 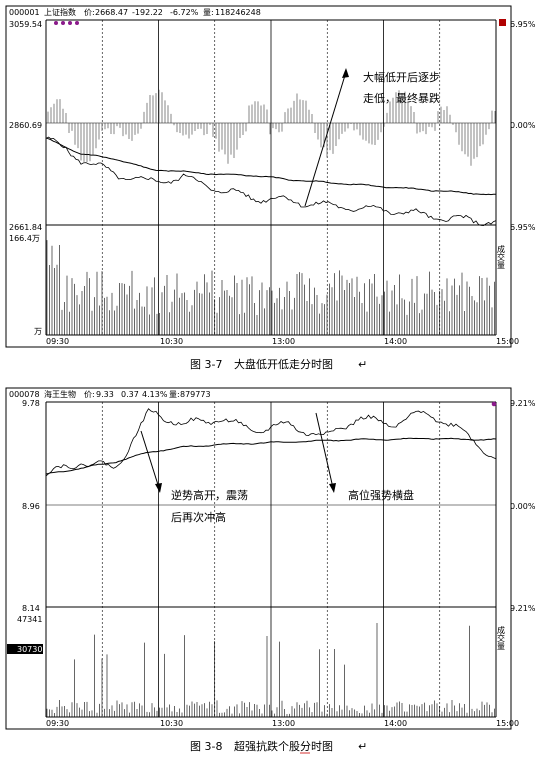 What do you see at coordinates (195, 394) in the screenshot?
I see `fig2-header-volume: 879773` at bounding box center [195, 394].